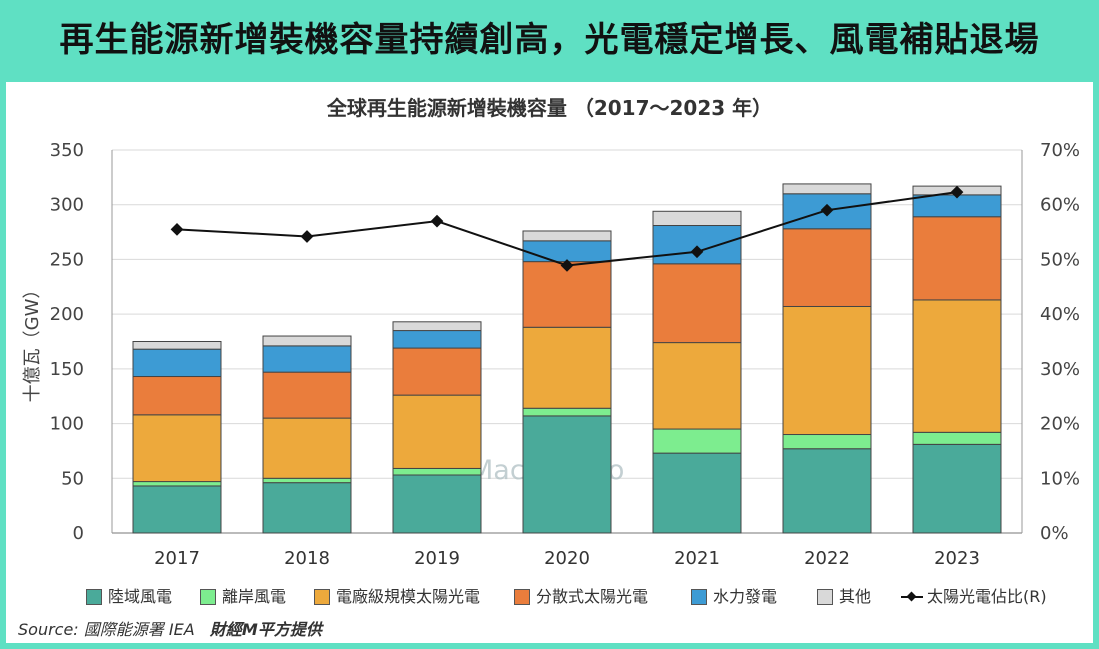 The width and height of the screenshot is (1099, 649). Describe the element at coordinates (987, 596) in the screenshot. I see `legend-label: 太陽光電佔比(R)` at that location.